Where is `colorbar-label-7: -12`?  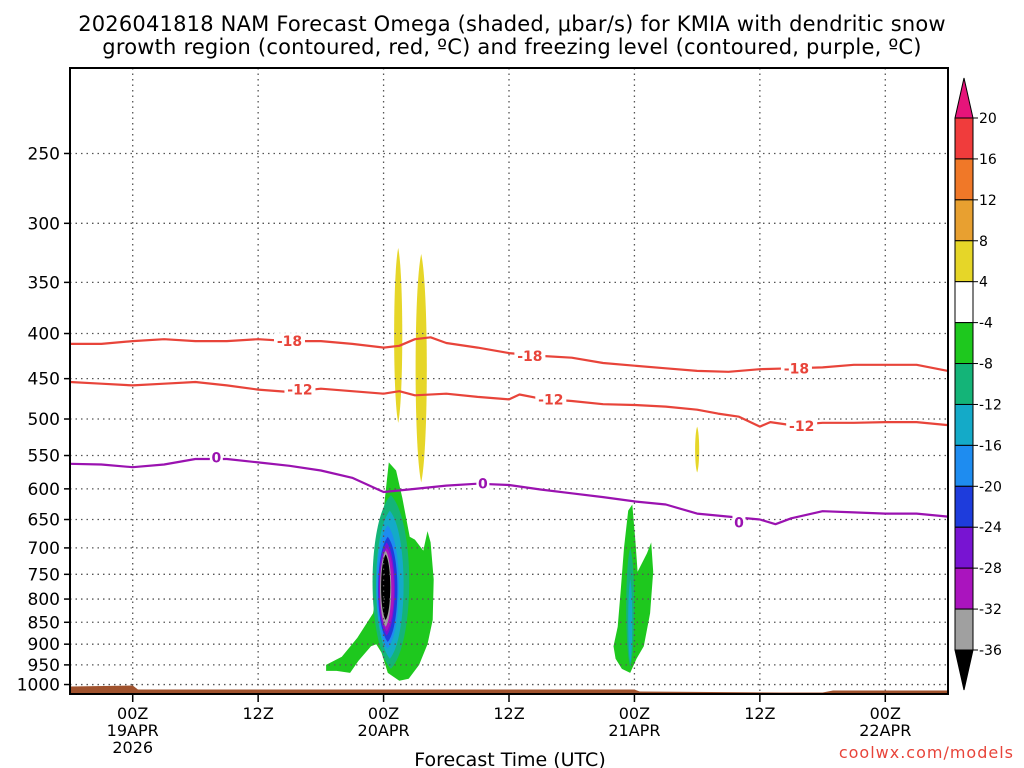 colorbar-label-7: -12 is located at coordinates (990, 405).